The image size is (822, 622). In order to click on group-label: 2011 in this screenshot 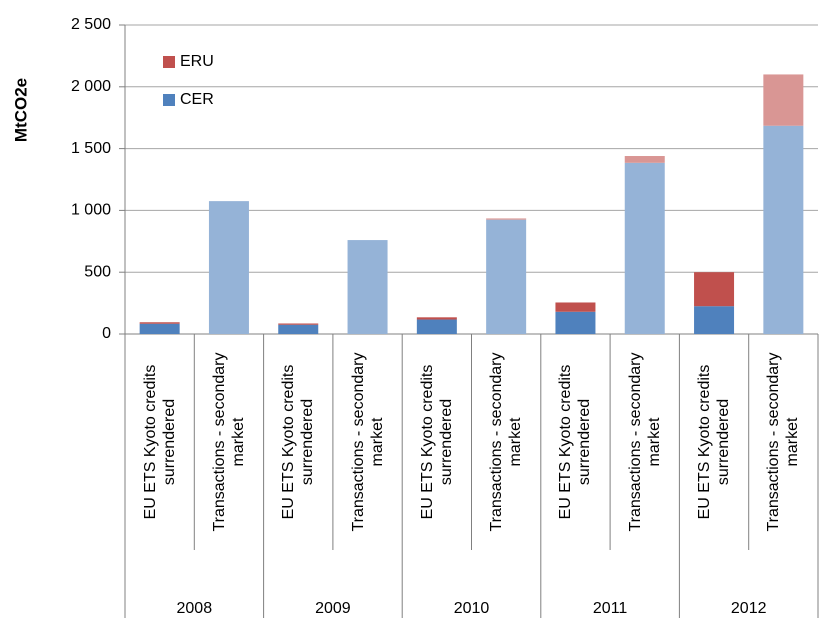, I will do `click(610, 608)`.